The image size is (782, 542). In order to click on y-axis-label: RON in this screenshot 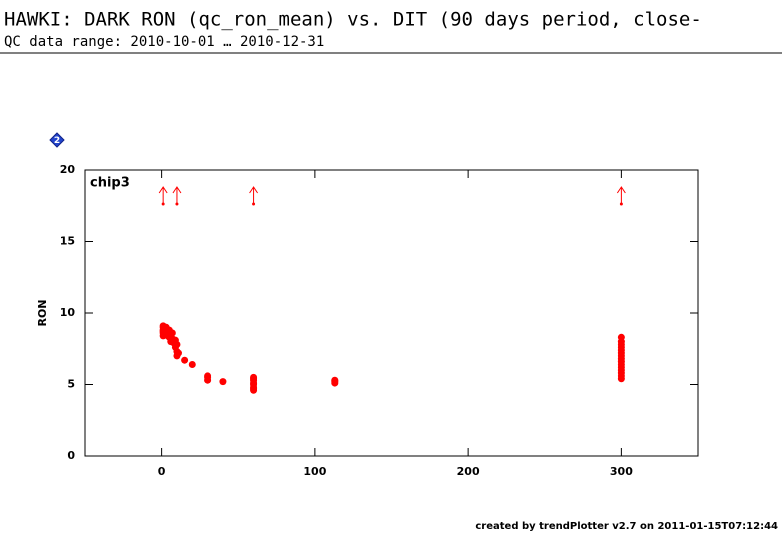, I will do `click(42, 312)`.